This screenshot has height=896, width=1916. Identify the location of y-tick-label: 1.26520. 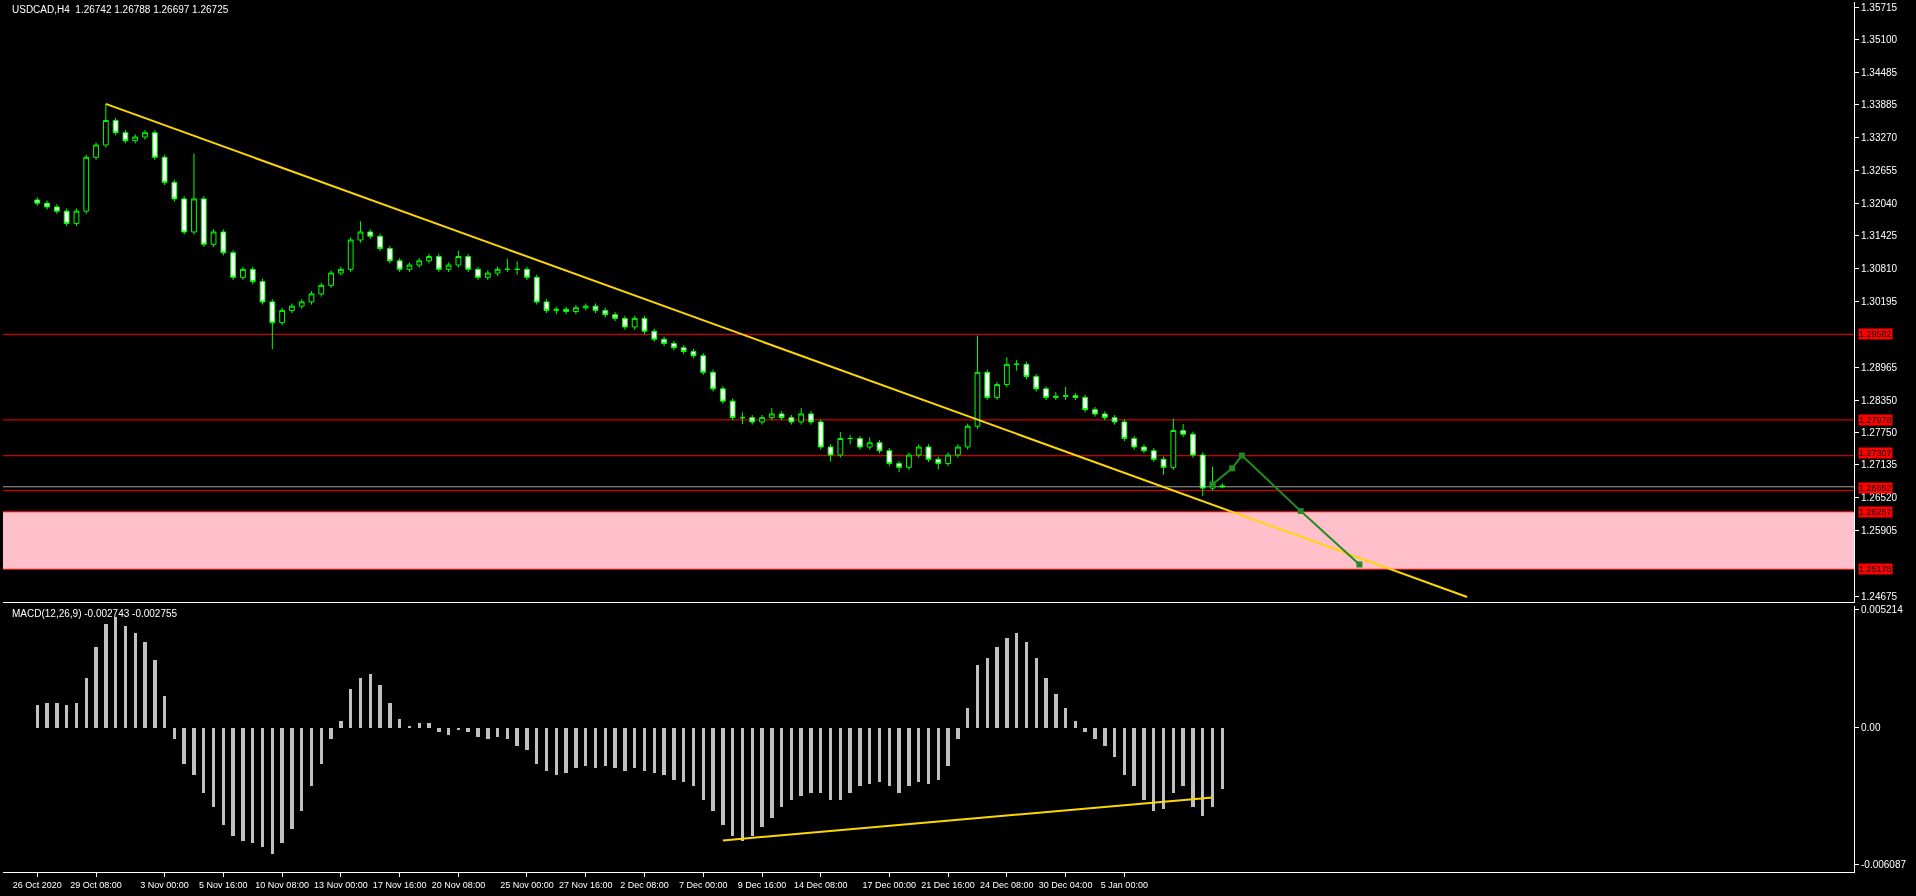
(1879, 498).